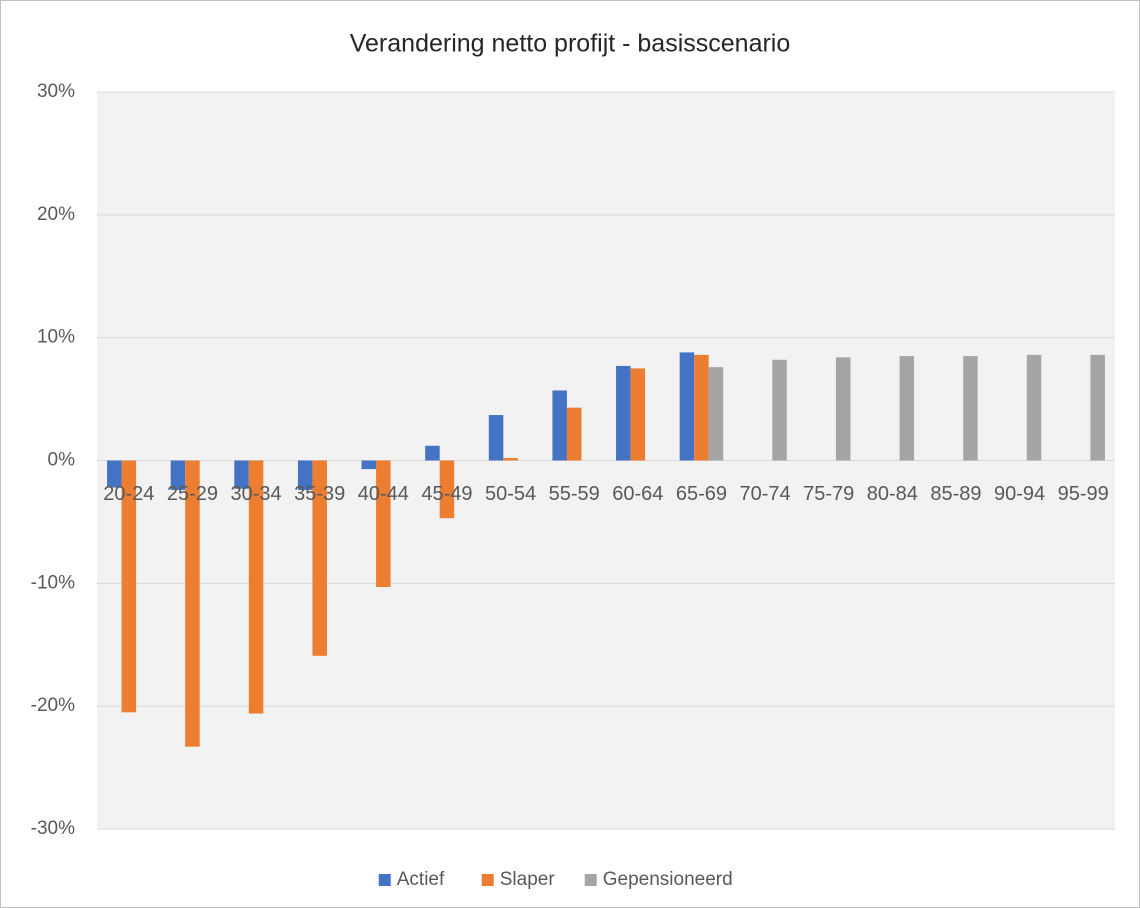 This screenshot has height=908, width=1140. What do you see at coordinates (574, 494) in the screenshot?
I see `x-tick-label: 55-59` at bounding box center [574, 494].